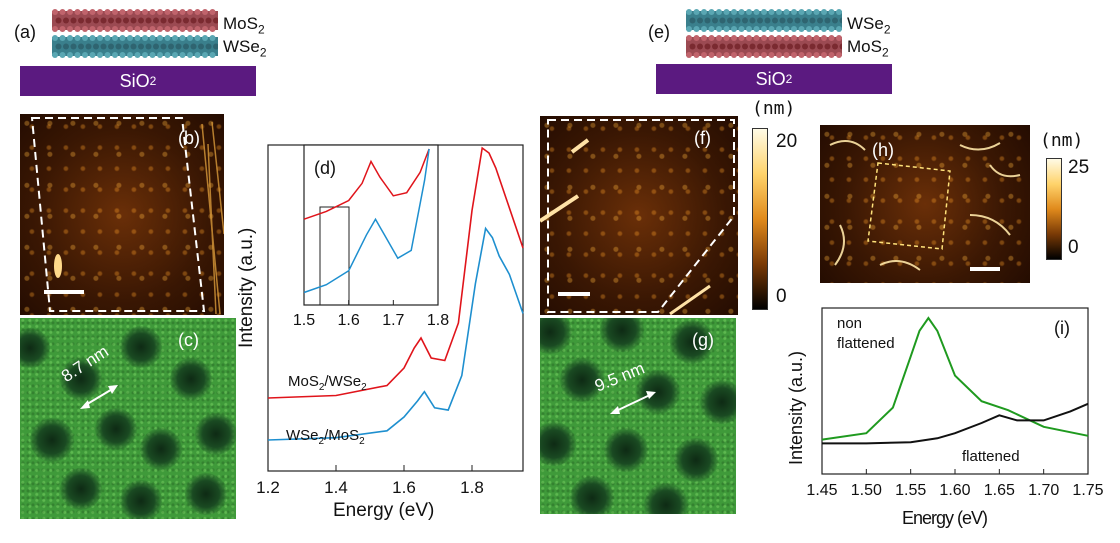 The image size is (1120, 543). I want to click on chart-d-main-series, so click(395, 293).